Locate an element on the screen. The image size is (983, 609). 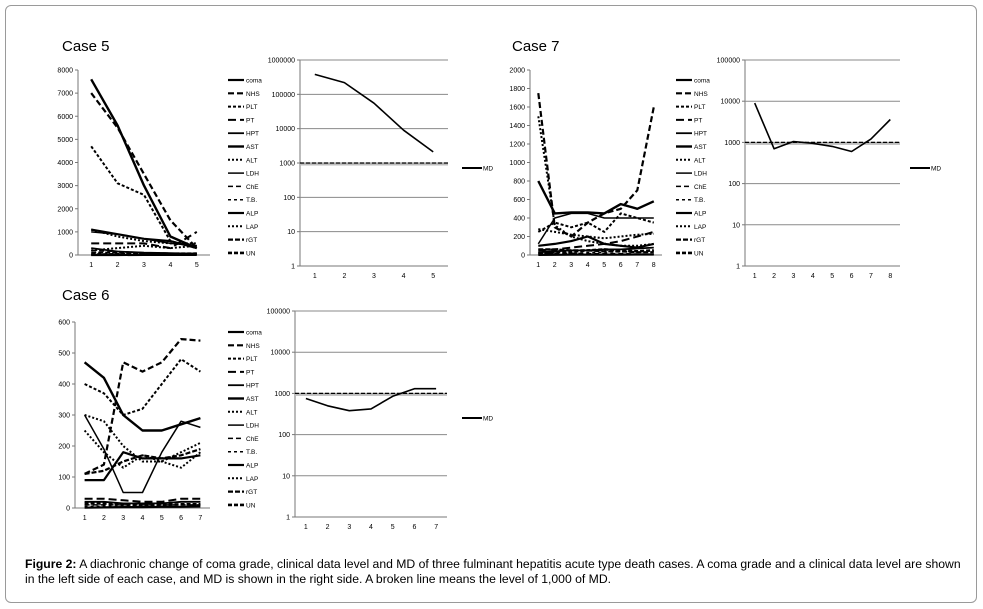
series-line-rgt is located at coordinates (142, 461).